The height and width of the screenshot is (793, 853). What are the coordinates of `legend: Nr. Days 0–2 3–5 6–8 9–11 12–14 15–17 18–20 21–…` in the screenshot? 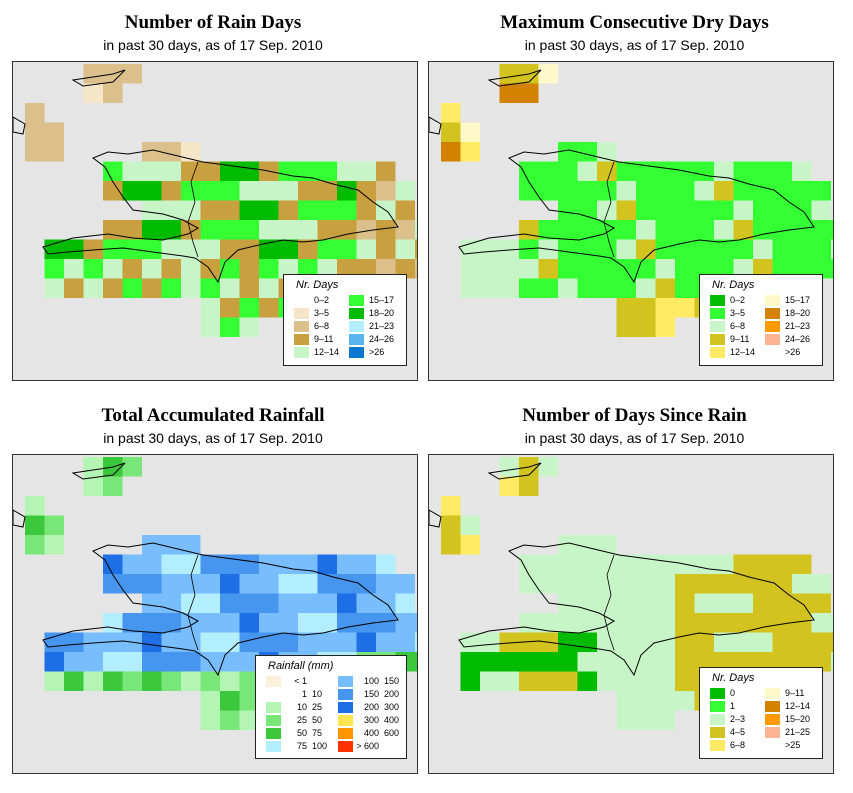 It's located at (761, 320).